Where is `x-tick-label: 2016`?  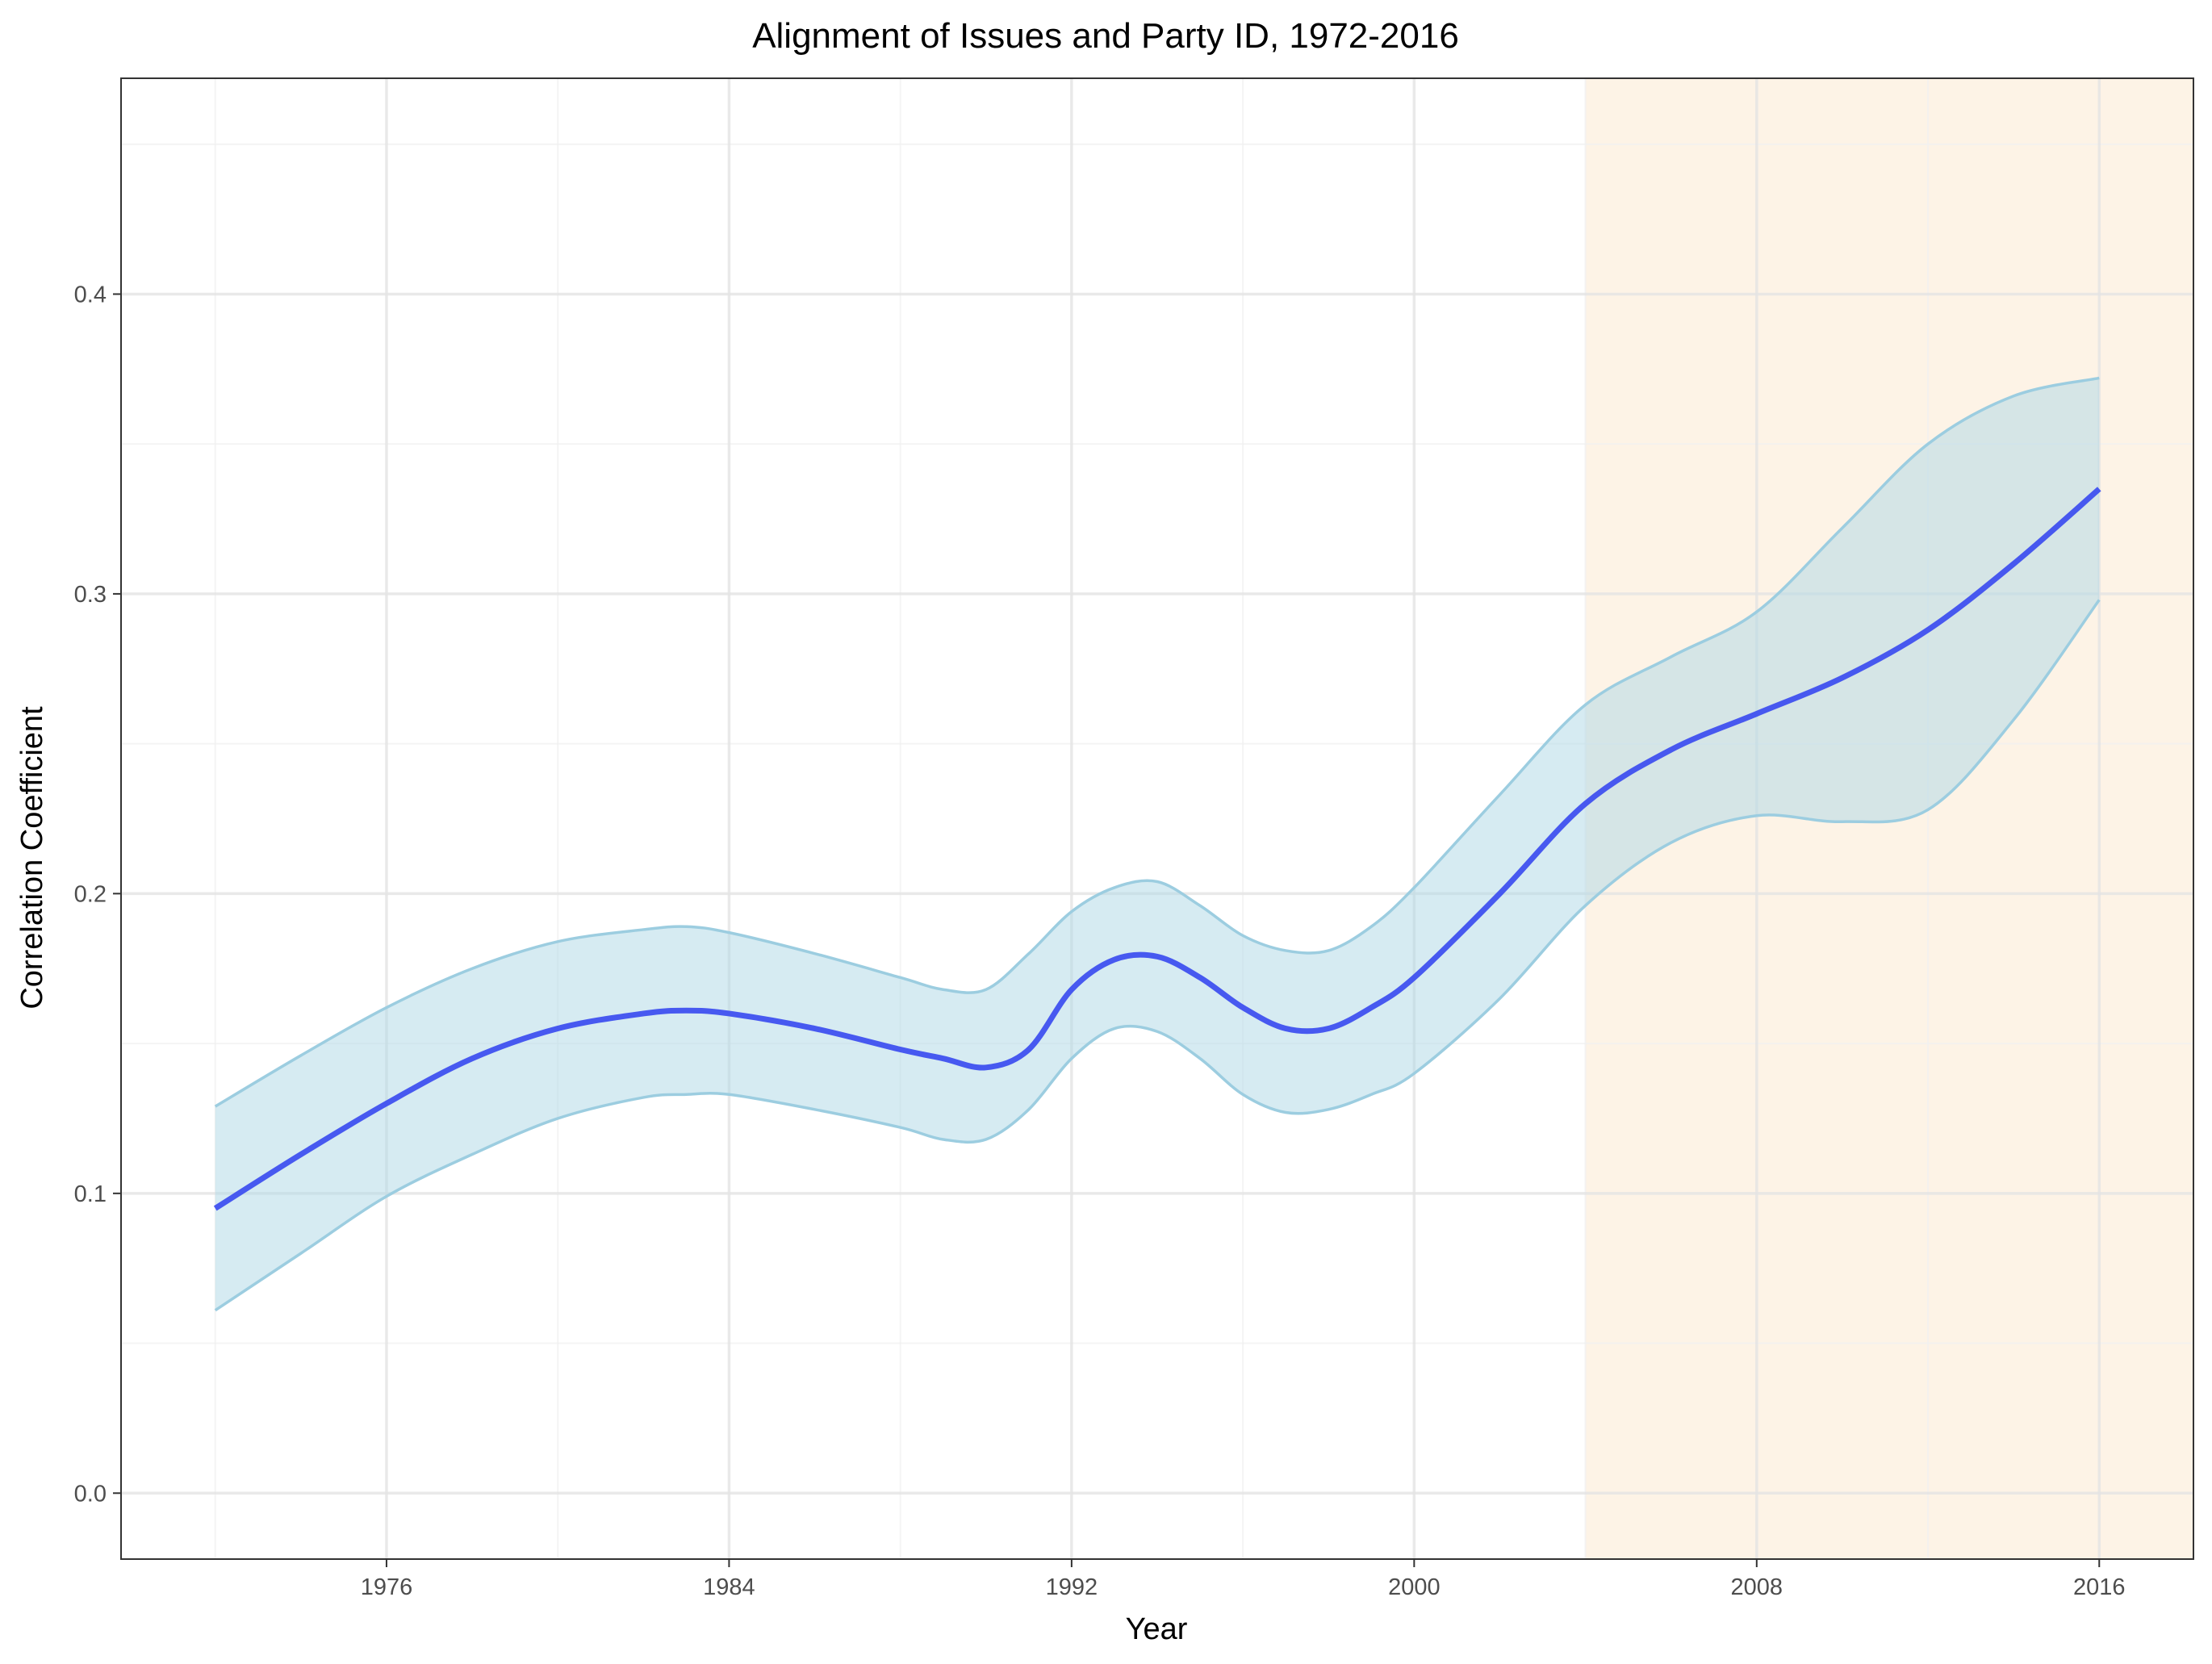
x-tick-label: 2016 is located at coordinates (2099, 1587).